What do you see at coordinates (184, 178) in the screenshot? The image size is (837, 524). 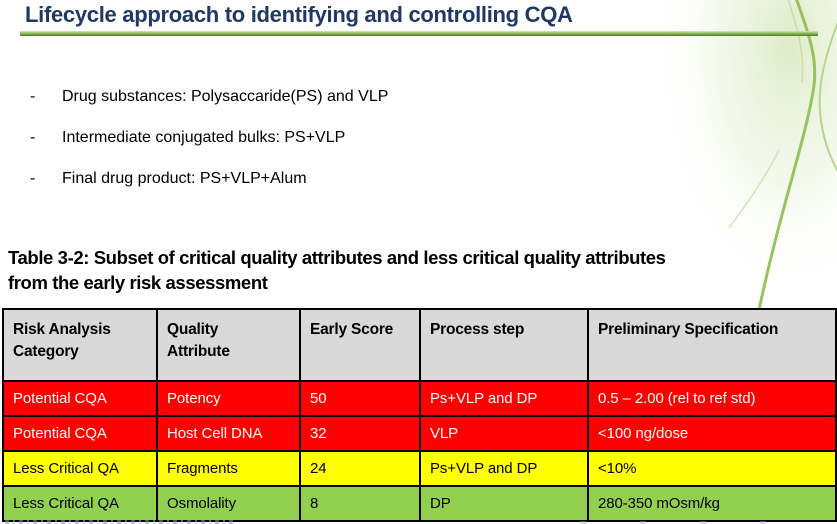 I see `bullet-text: Final drug product: PS+VLP+Alum` at bounding box center [184, 178].